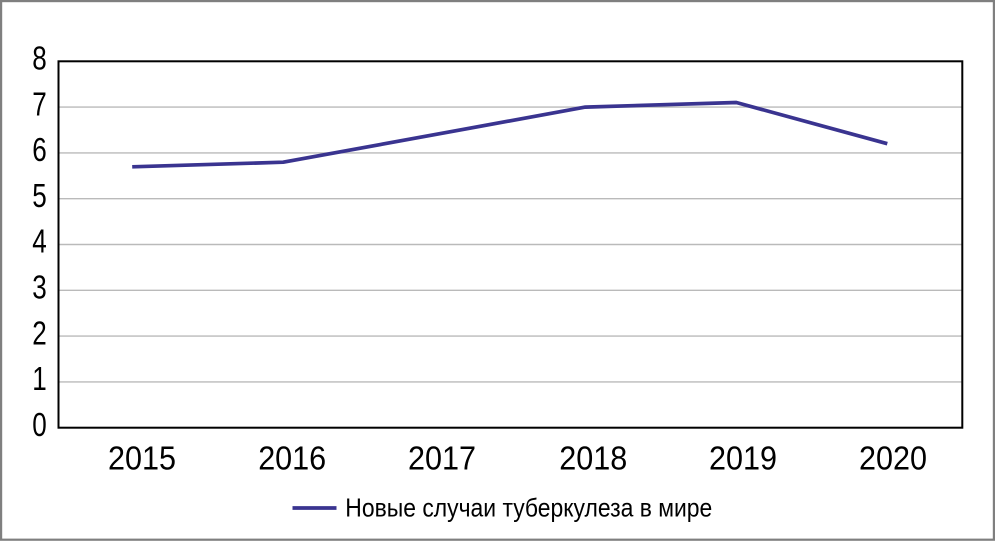 The image size is (995, 541). I want to click on svg-text: 2016, so click(292, 458).